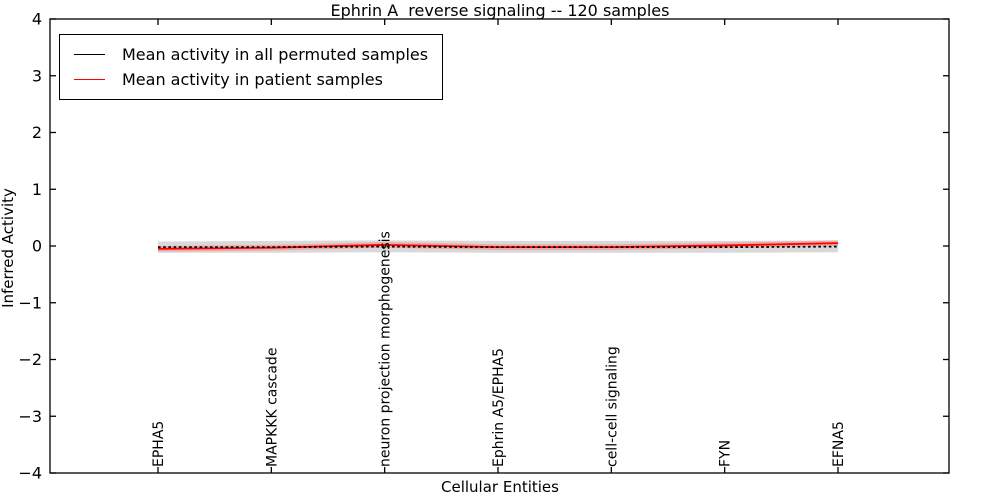  Describe the element at coordinates (37, 75) in the screenshot. I see `y-tick-label: 3` at that location.